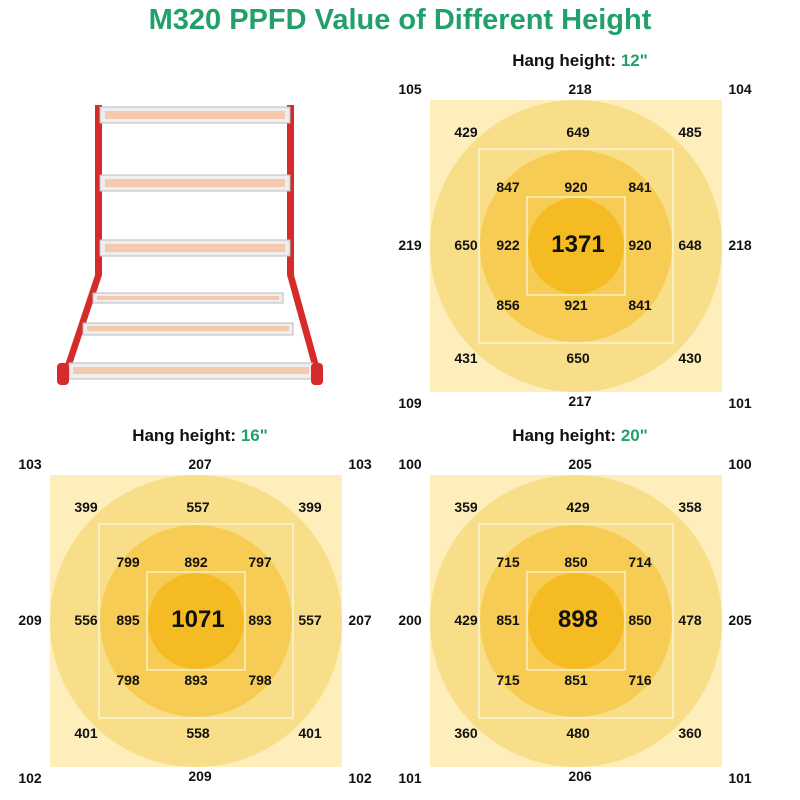 The width and height of the screenshot is (800, 800). What do you see at coordinates (578, 507) in the screenshot?
I see `ppfd-value-outer-top: 429` at bounding box center [578, 507].